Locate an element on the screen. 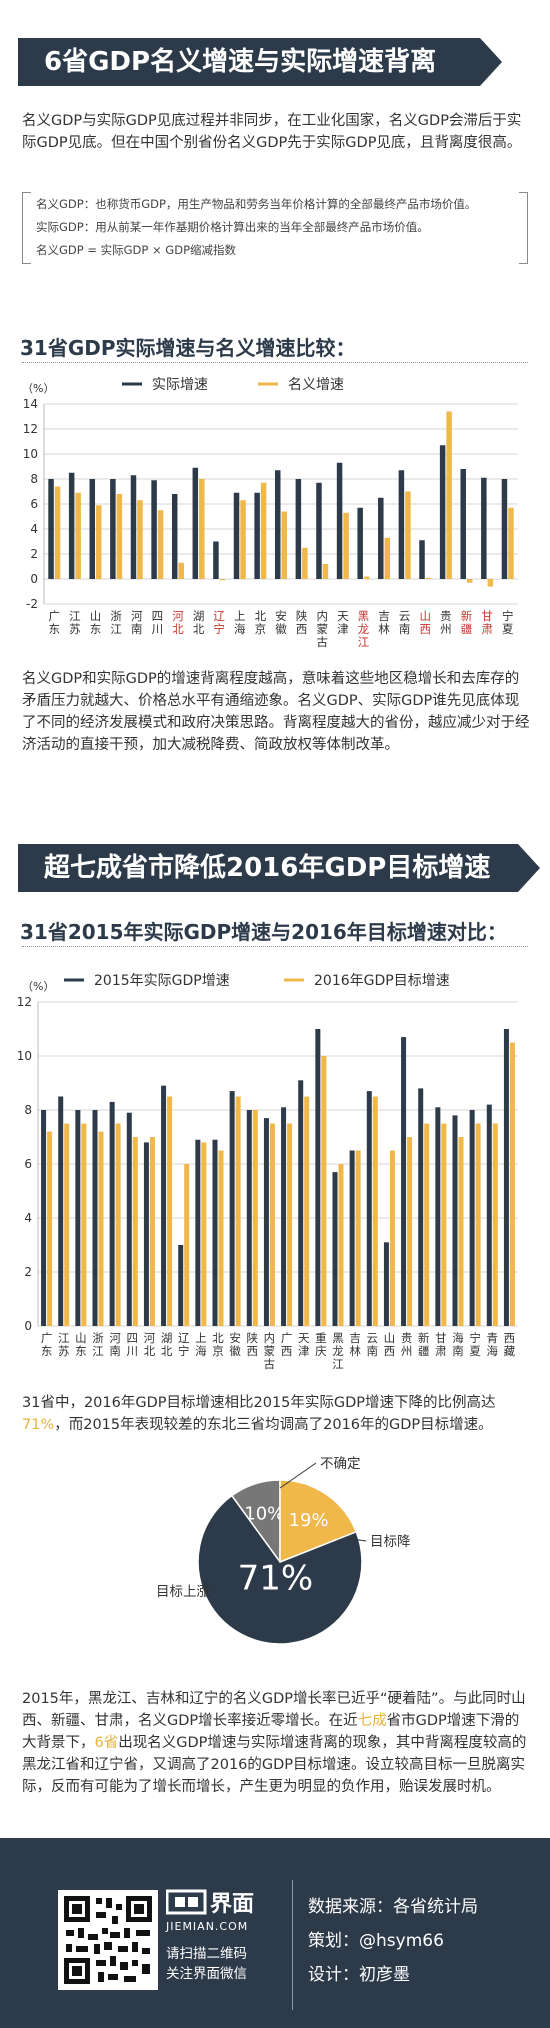 This screenshot has height=2028, width=550. x-tick-label: 四川 is located at coordinates (132, 1344).